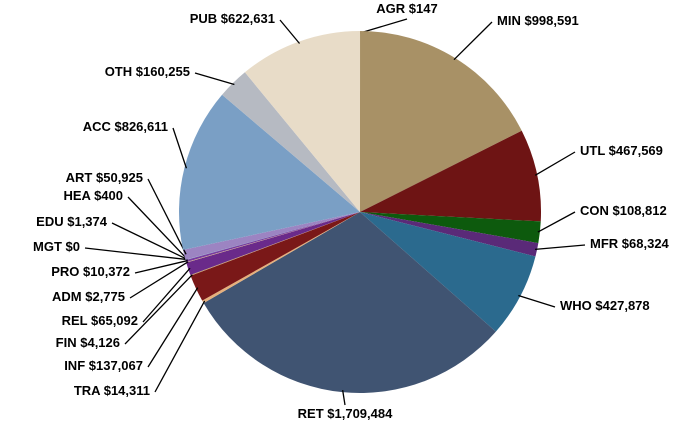  Describe the element at coordinates (423, 8) in the screenshot. I see `value-label: $147` at that location.